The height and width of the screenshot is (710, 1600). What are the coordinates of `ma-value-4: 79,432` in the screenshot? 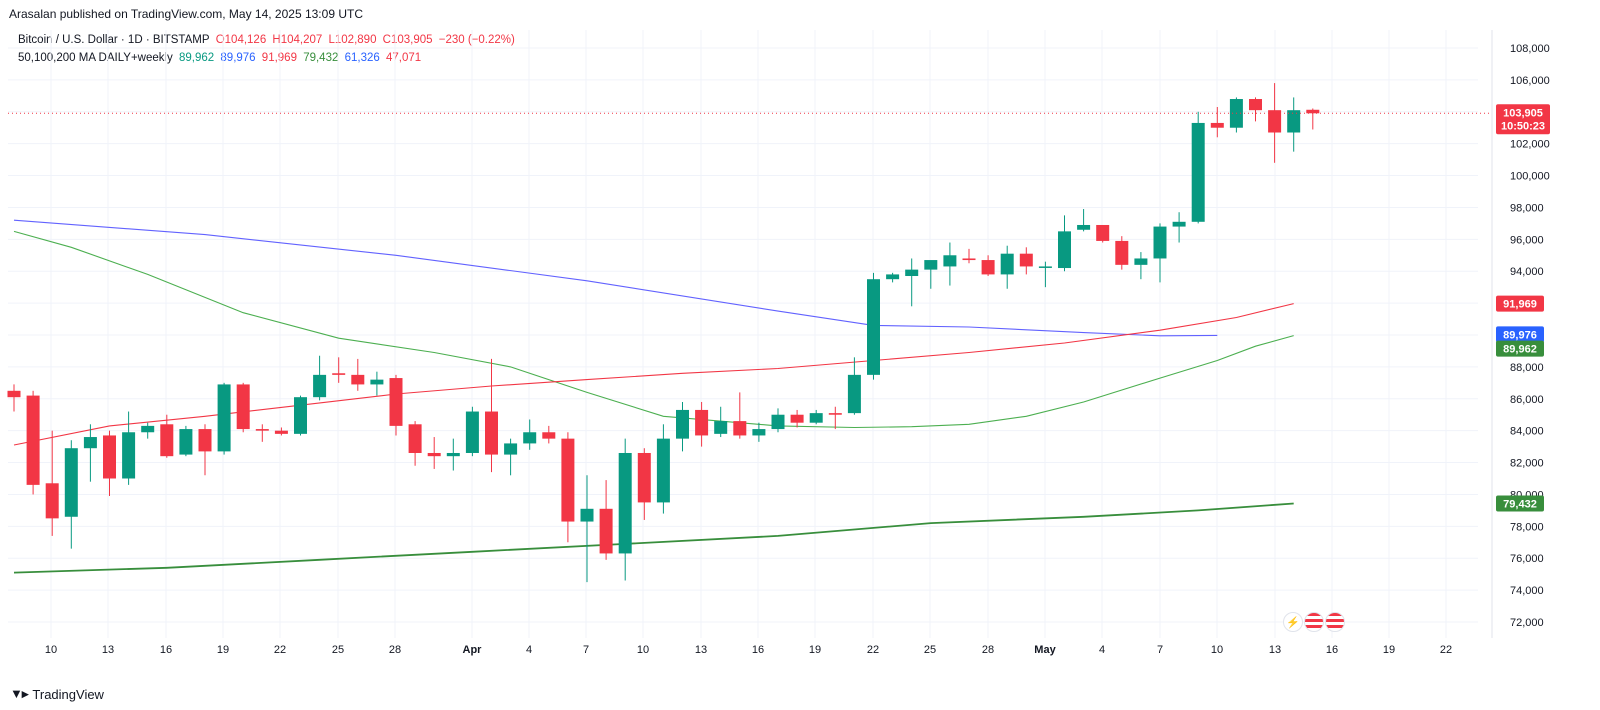 It's located at (321, 58).